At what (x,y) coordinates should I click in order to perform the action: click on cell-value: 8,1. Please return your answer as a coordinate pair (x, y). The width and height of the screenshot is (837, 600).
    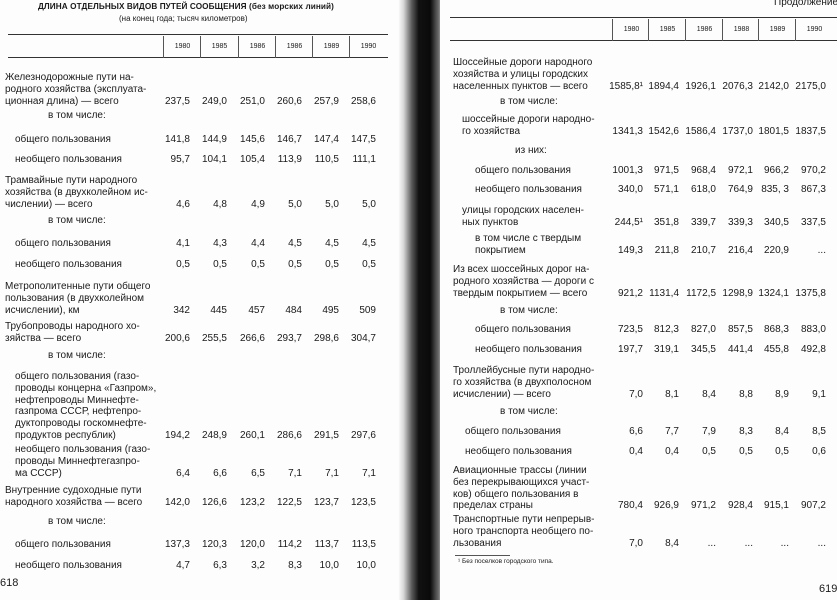
    Looking at the image, I should click on (672, 394).